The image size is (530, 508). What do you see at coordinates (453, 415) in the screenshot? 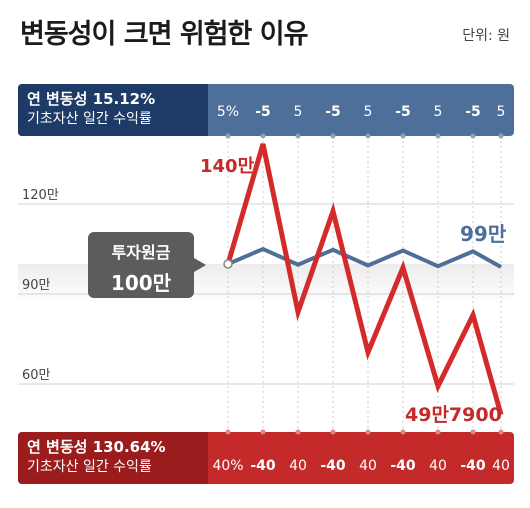
I see `high-end-label: 49만7900` at bounding box center [453, 415].